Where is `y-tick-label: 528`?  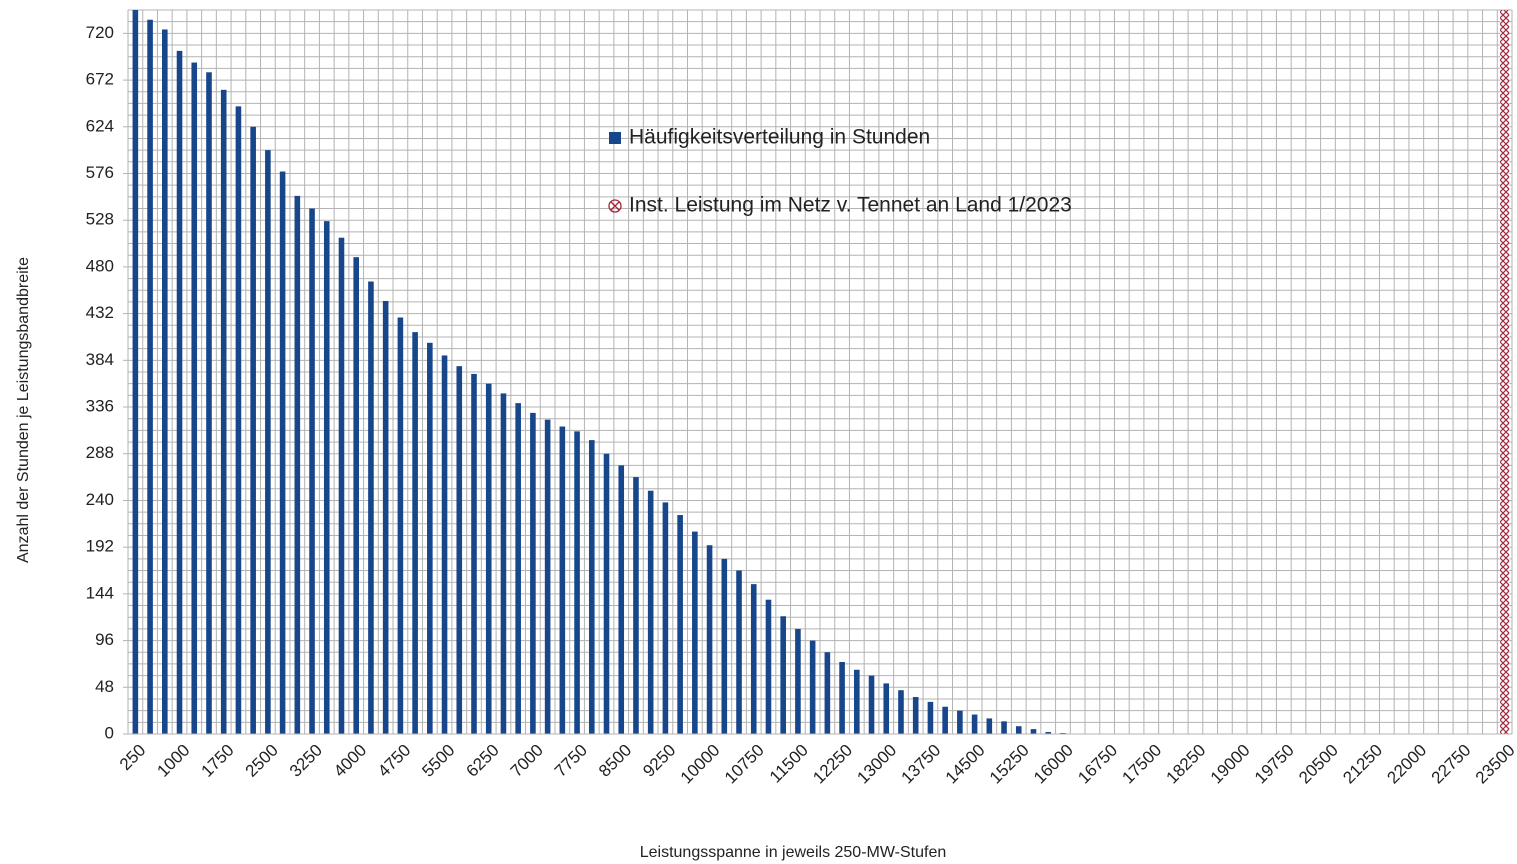 y-tick-label: 528 is located at coordinates (100, 219).